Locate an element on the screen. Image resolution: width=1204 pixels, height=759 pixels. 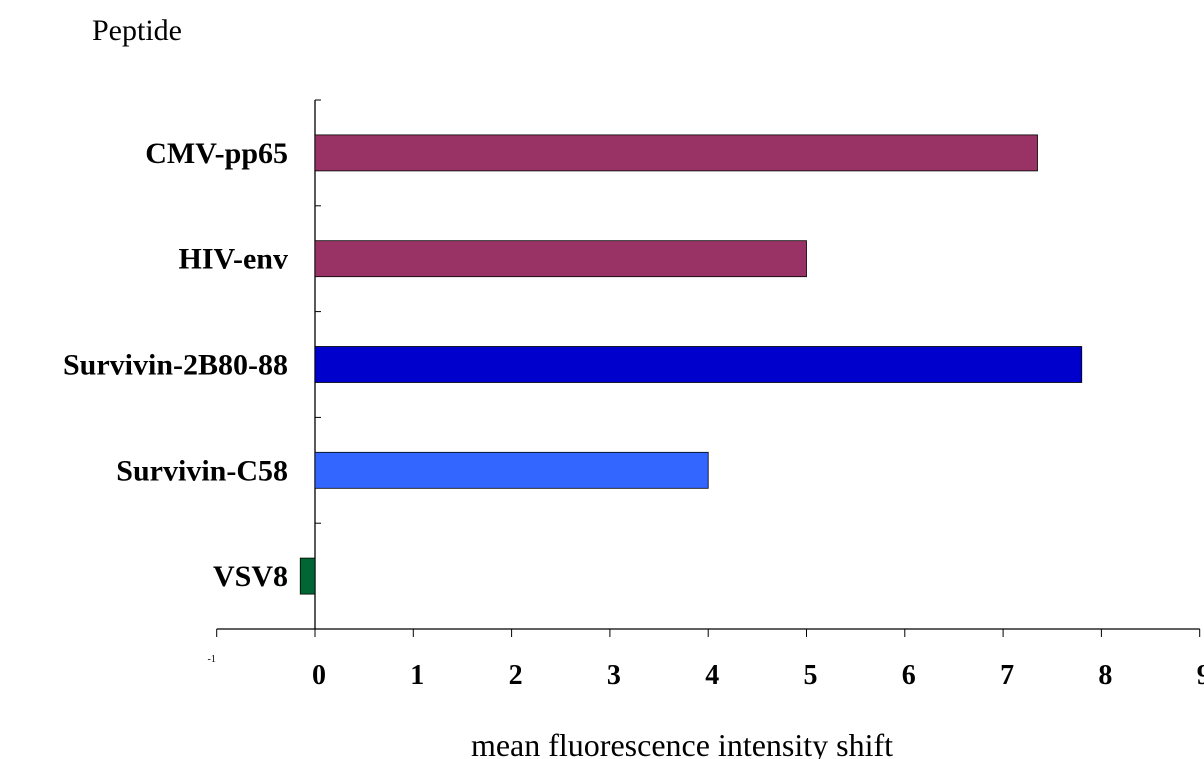
x-tick-label: 7 is located at coordinates (1007, 675).